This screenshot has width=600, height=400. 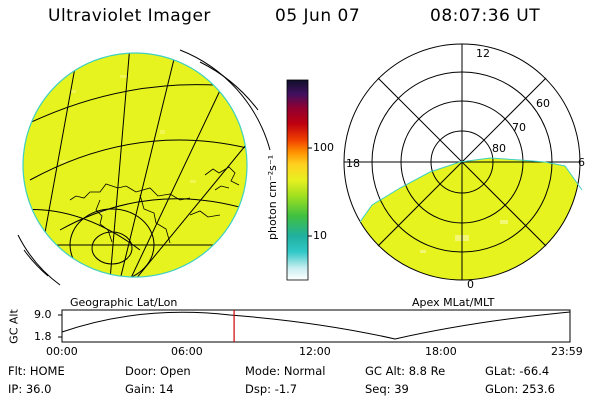 What do you see at coordinates (581, 162) in the screenshot?
I see `mlt-label-6: 6` at bounding box center [581, 162].